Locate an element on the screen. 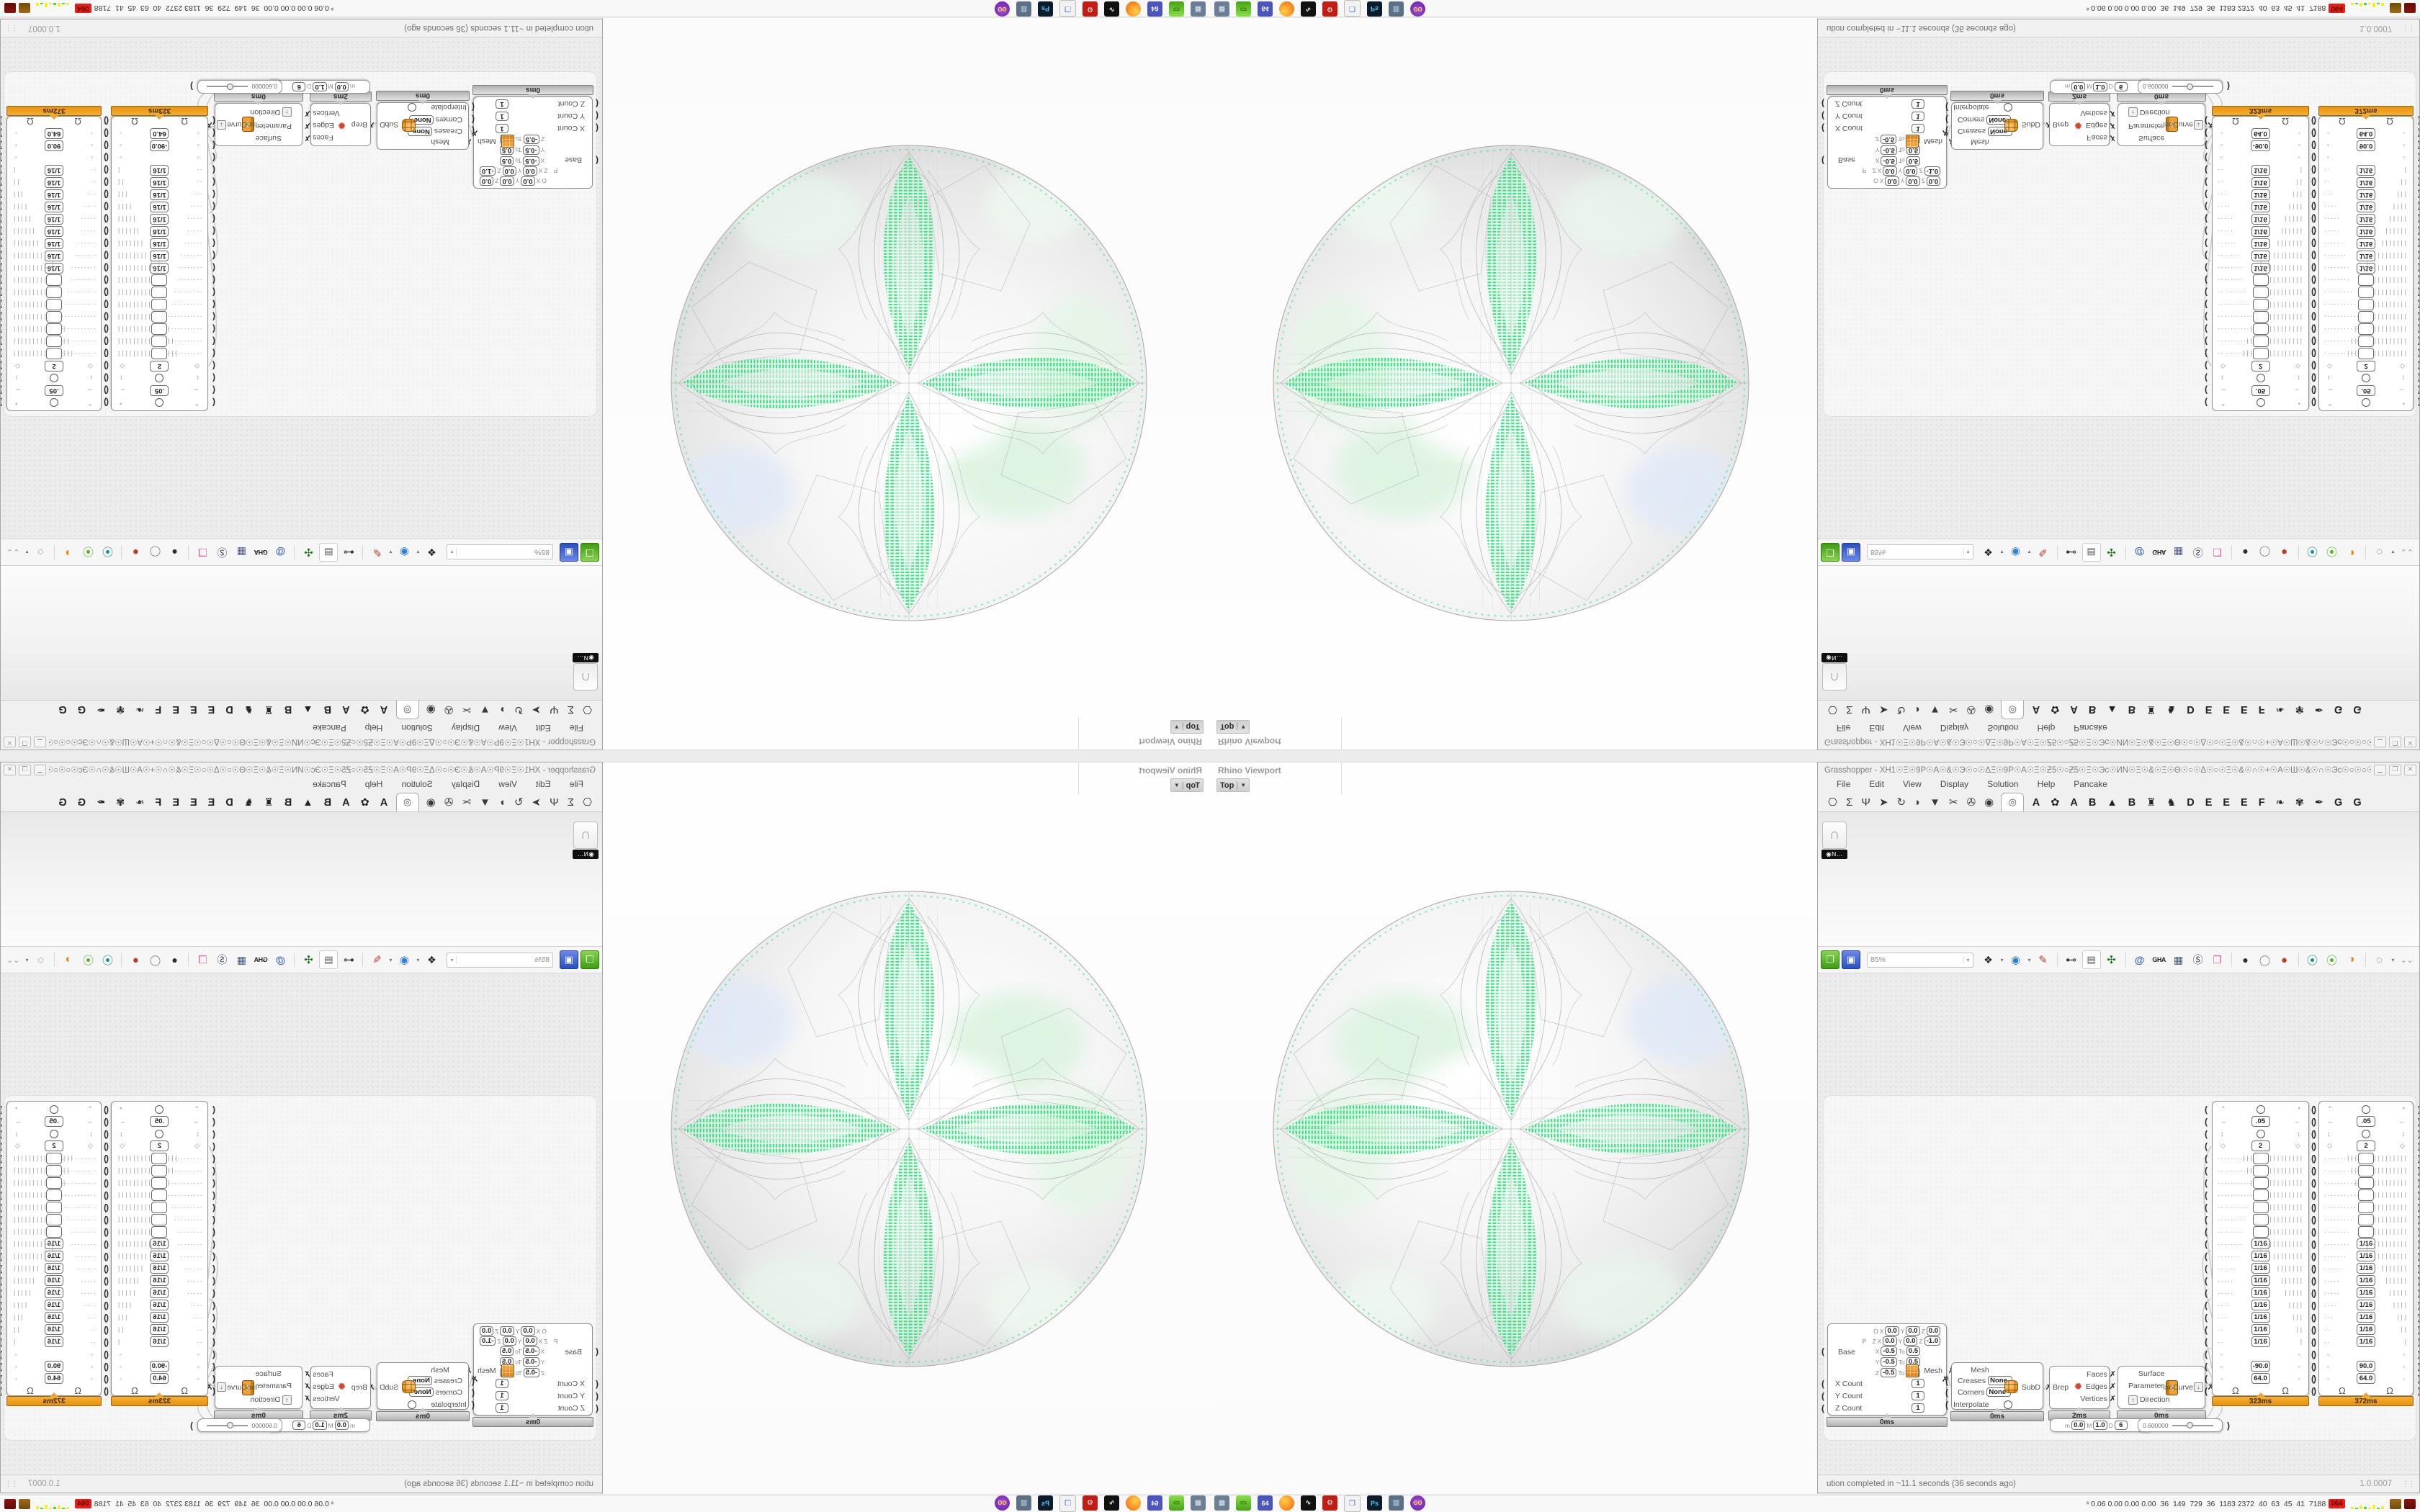 Image resolution: width=2420 pixels, height=1512 pixels. toolbar-icon: ▤ is located at coordinates (329, 959).